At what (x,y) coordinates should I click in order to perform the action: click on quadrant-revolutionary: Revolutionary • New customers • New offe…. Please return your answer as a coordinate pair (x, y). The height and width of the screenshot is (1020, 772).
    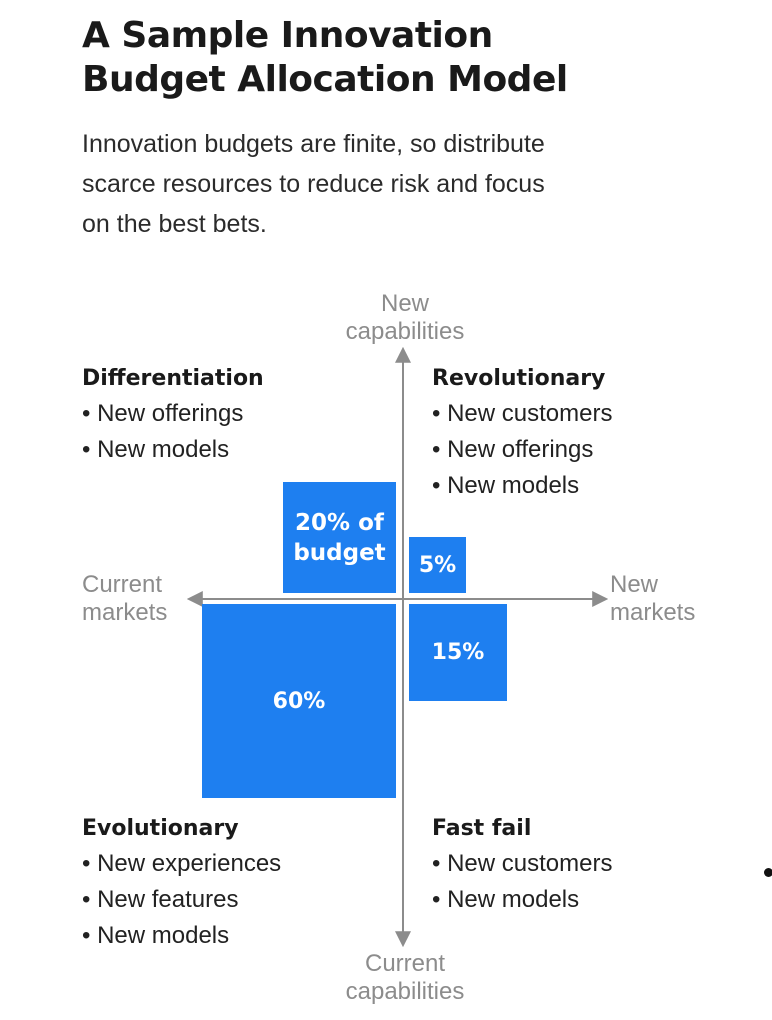
    Looking at the image, I should click on (522, 433).